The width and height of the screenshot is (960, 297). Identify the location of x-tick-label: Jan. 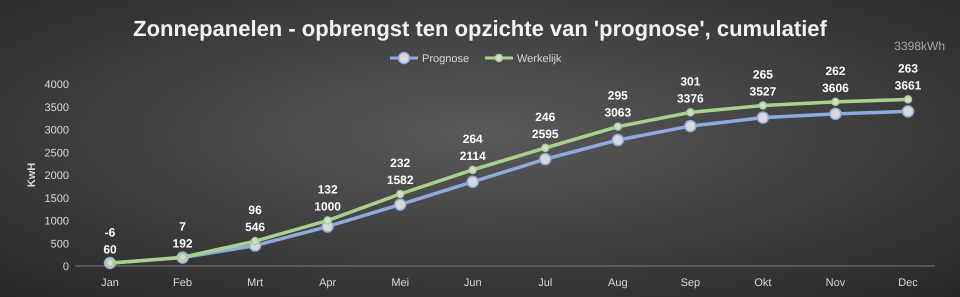
(110, 283).